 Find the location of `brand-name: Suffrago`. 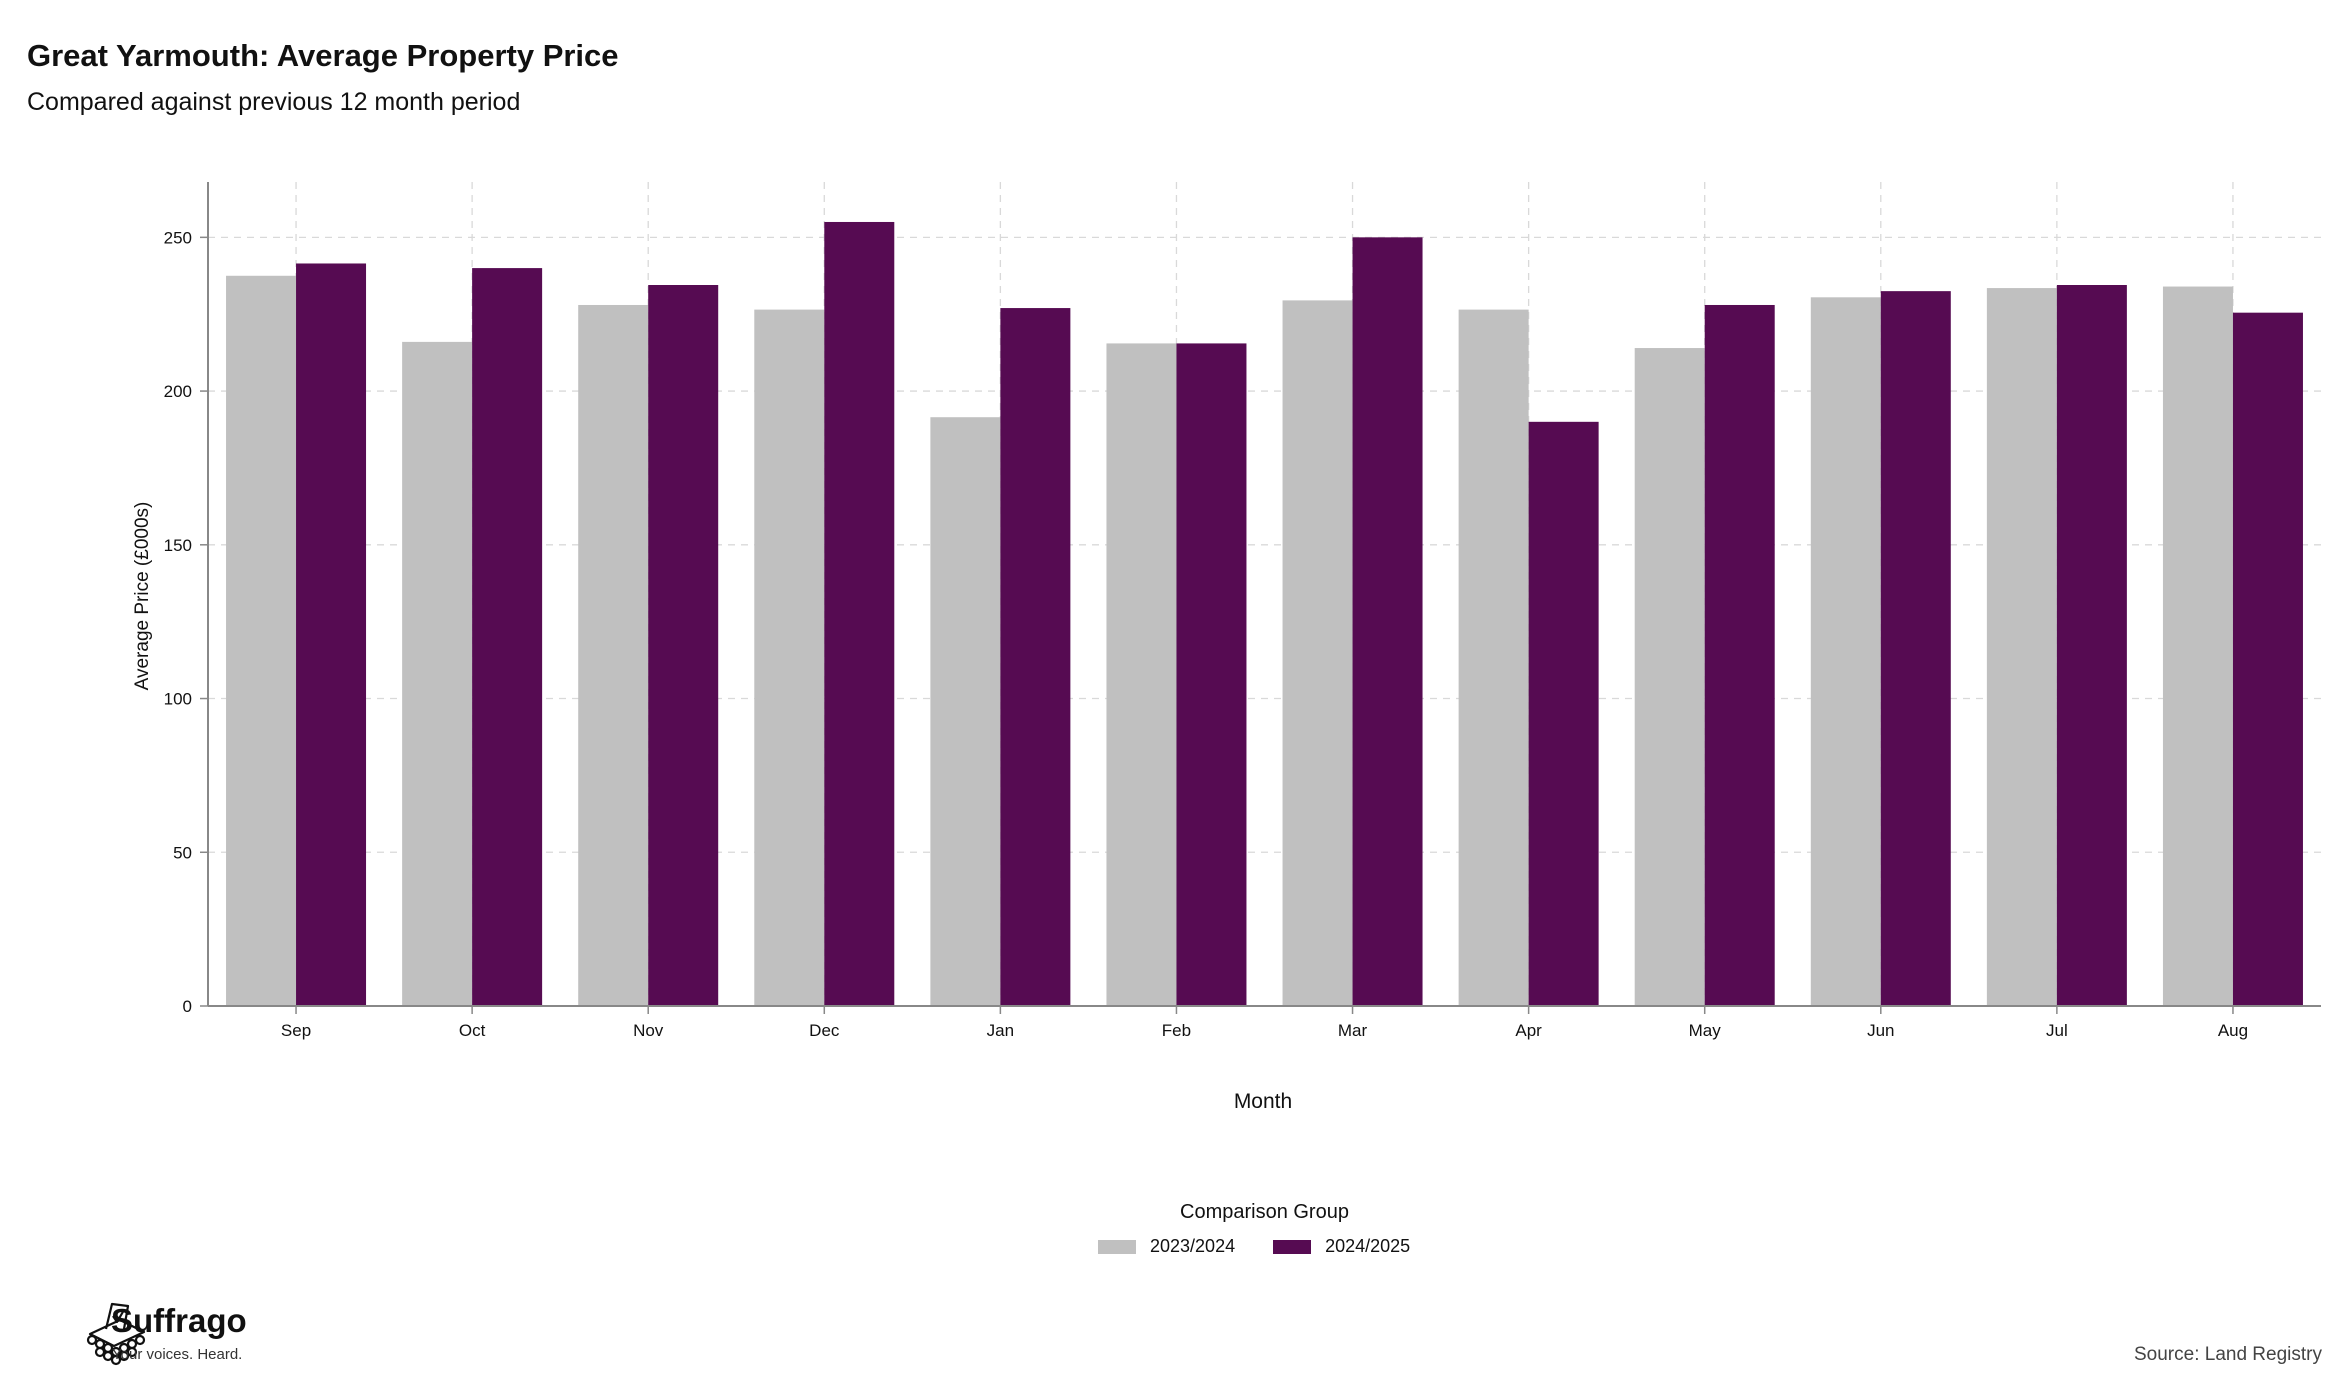

brand-name: Suffrago is located at coordinates (179, 1320).